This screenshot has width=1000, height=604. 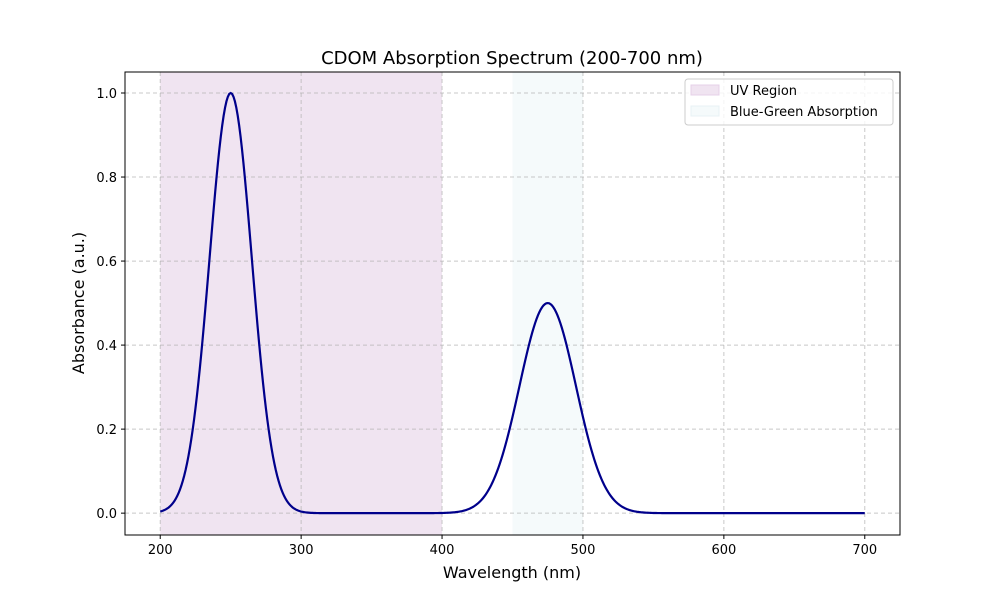 What do you see at coordinates (106, 94) in the screenshot?
I see `y-tick-label: 1.0` at bounding box center [106, 94].